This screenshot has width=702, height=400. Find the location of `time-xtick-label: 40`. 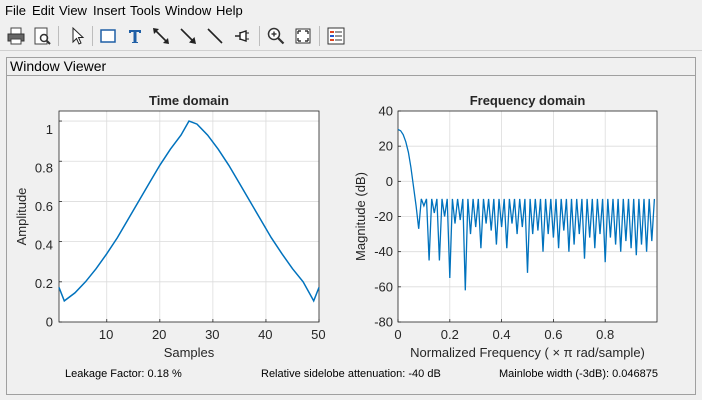

time-xtick-label: 40 is located at coordinates (265, 334).